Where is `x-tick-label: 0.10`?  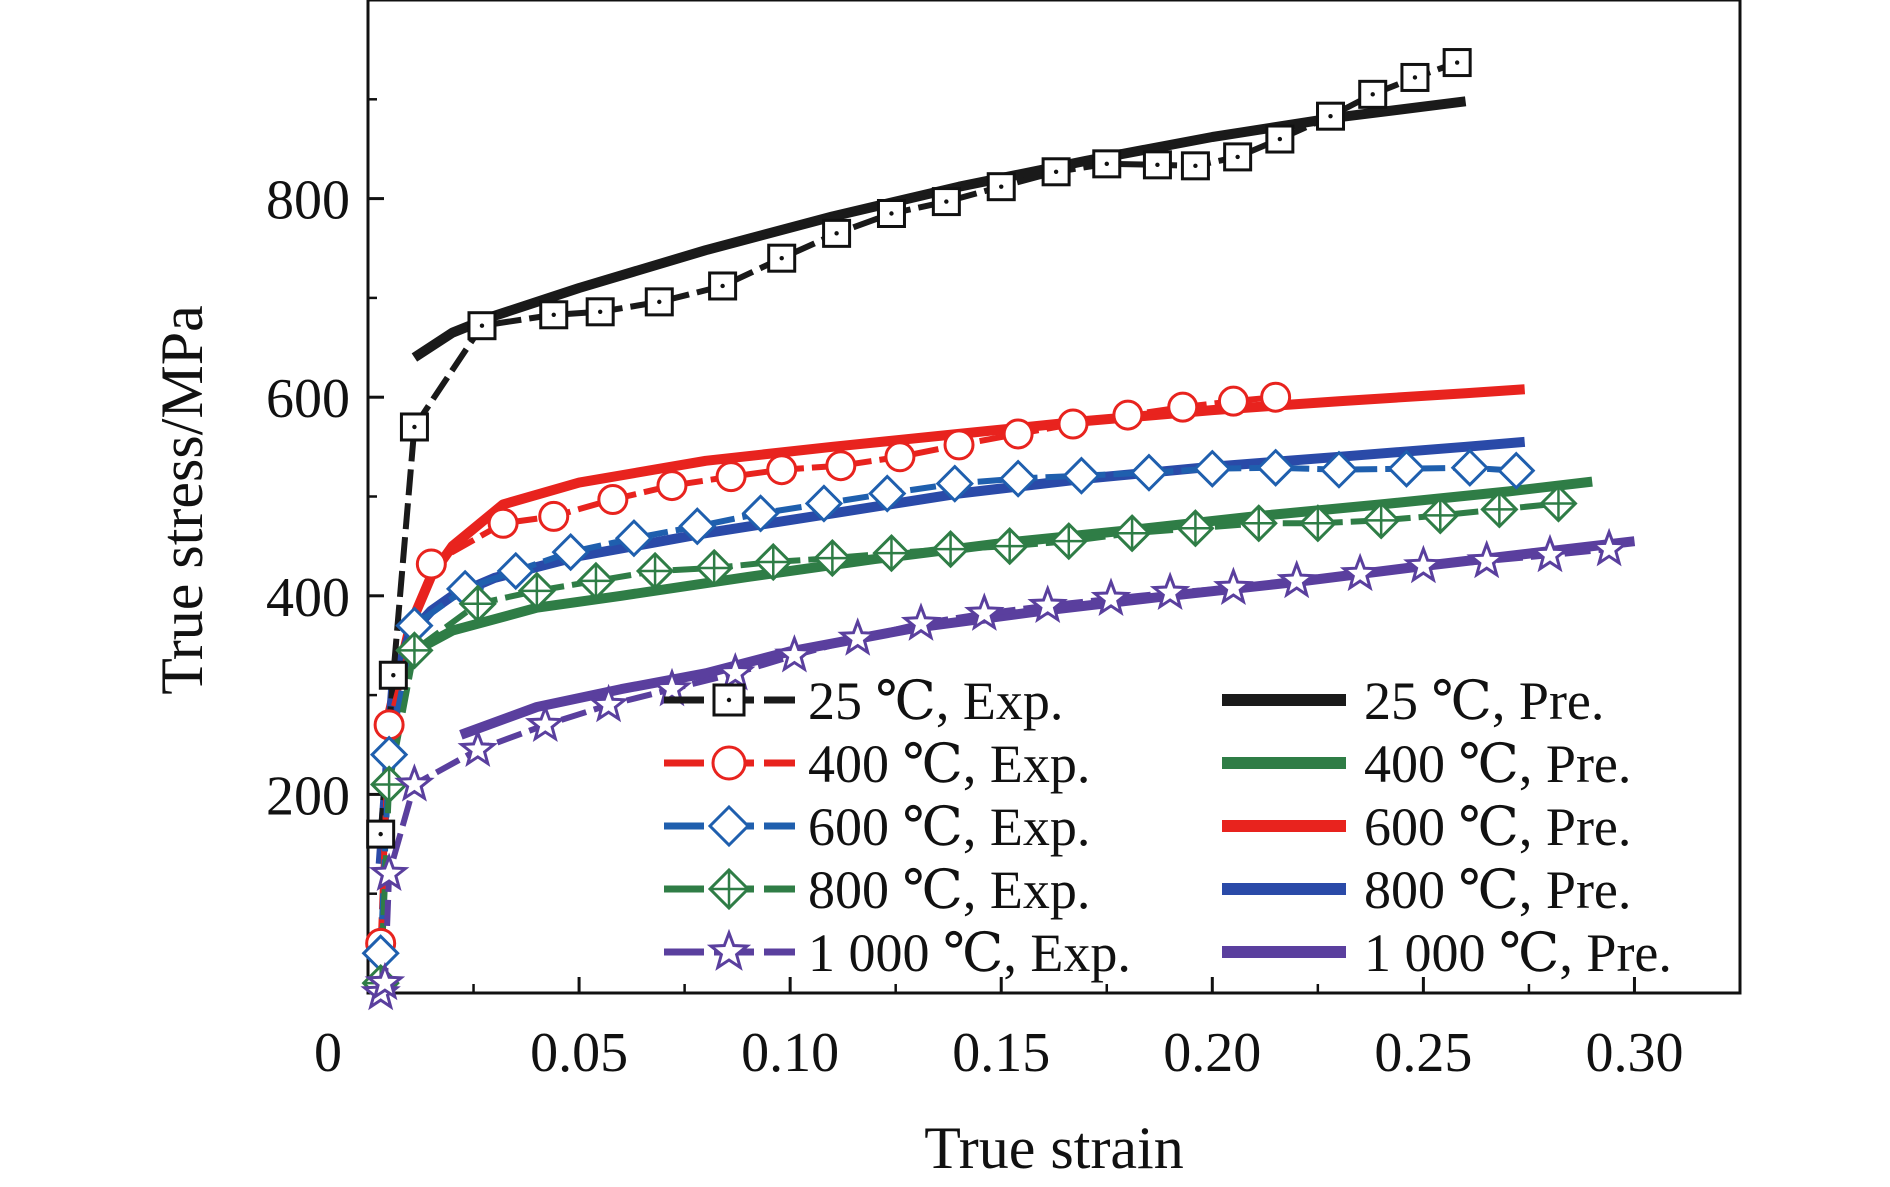
x-tick-label: 0.10 is located at coordinates (790, 1053).